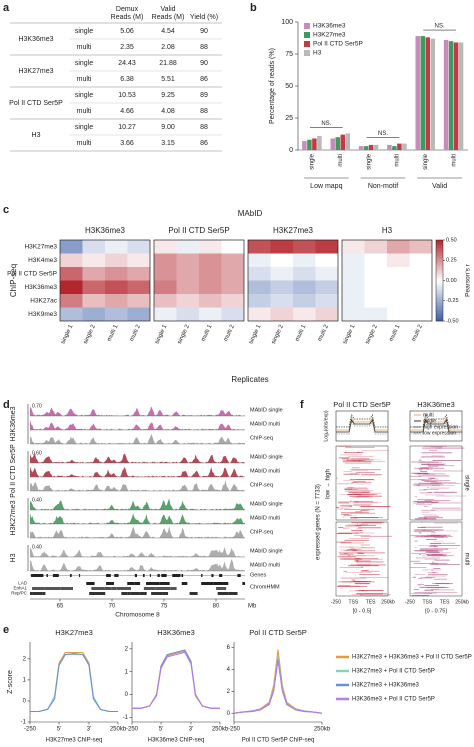 The height and width of the screenshot is (747, 474). What do you see at coordinates (13, 280) in the screenshot?
I see `y-axis-label: ChIP-seq` at bounding box center [13, 280].